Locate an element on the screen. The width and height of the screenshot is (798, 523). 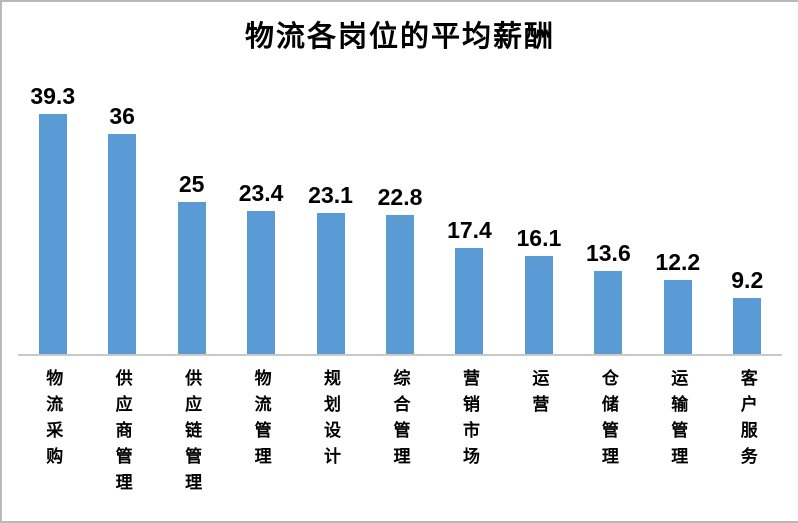
bar-value-label: 22.8 is located at coordinates (400, 196).